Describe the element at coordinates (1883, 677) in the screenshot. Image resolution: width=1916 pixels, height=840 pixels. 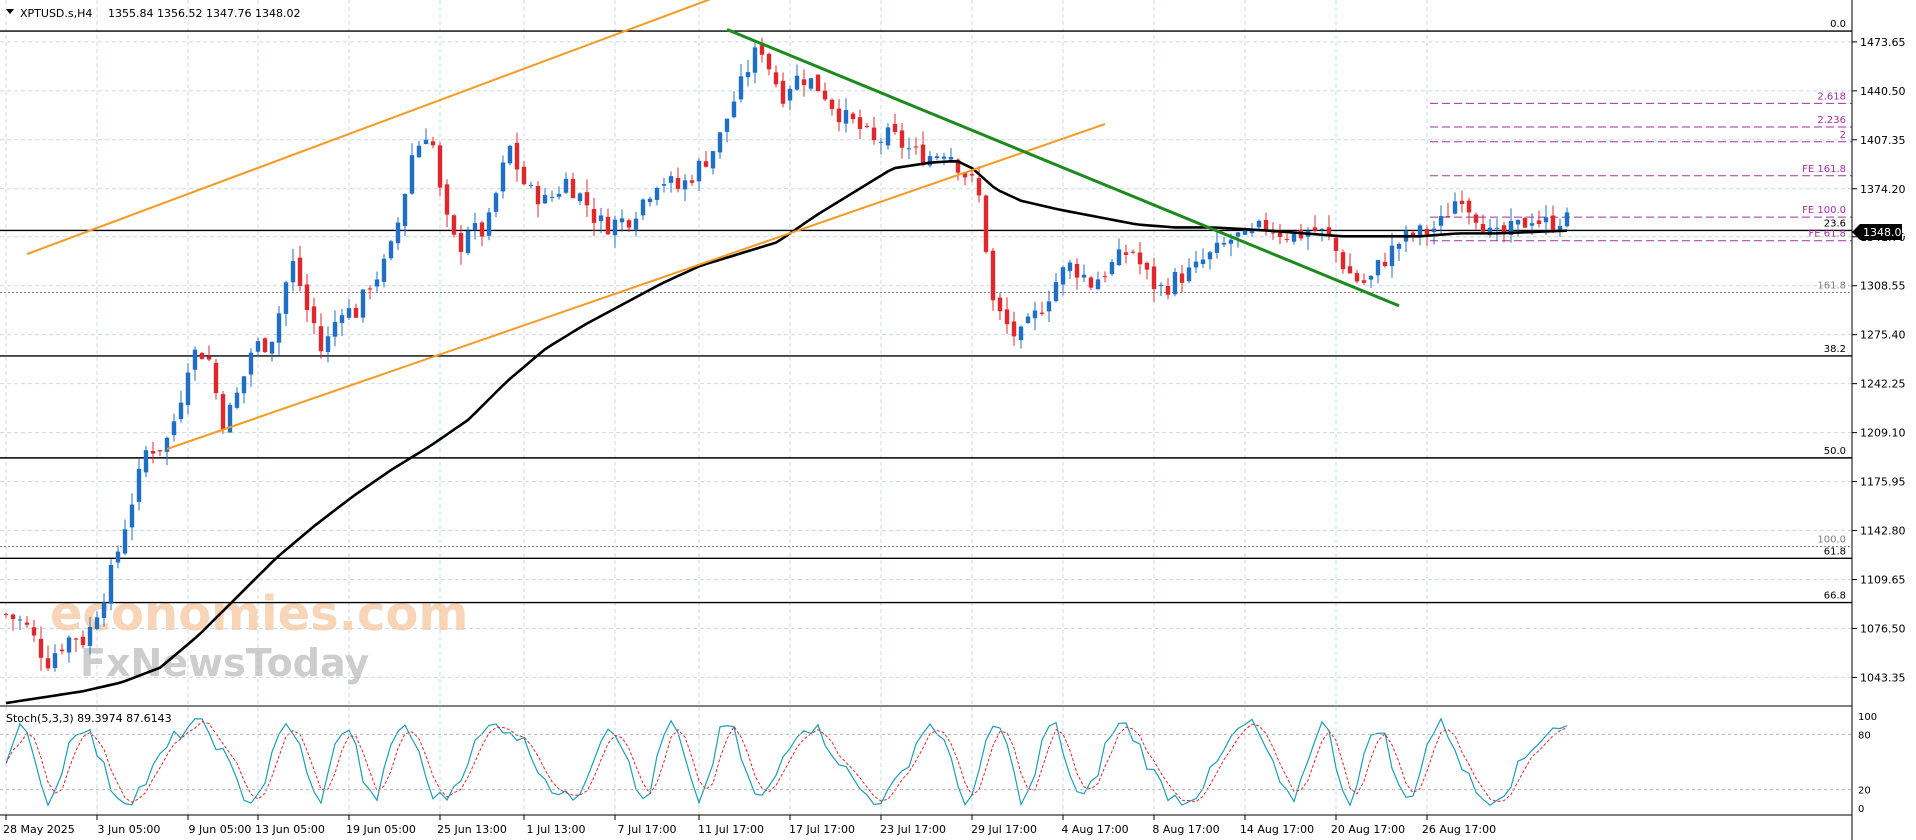
I see `y-tick-label-1043-35: 1043.35` at that location.